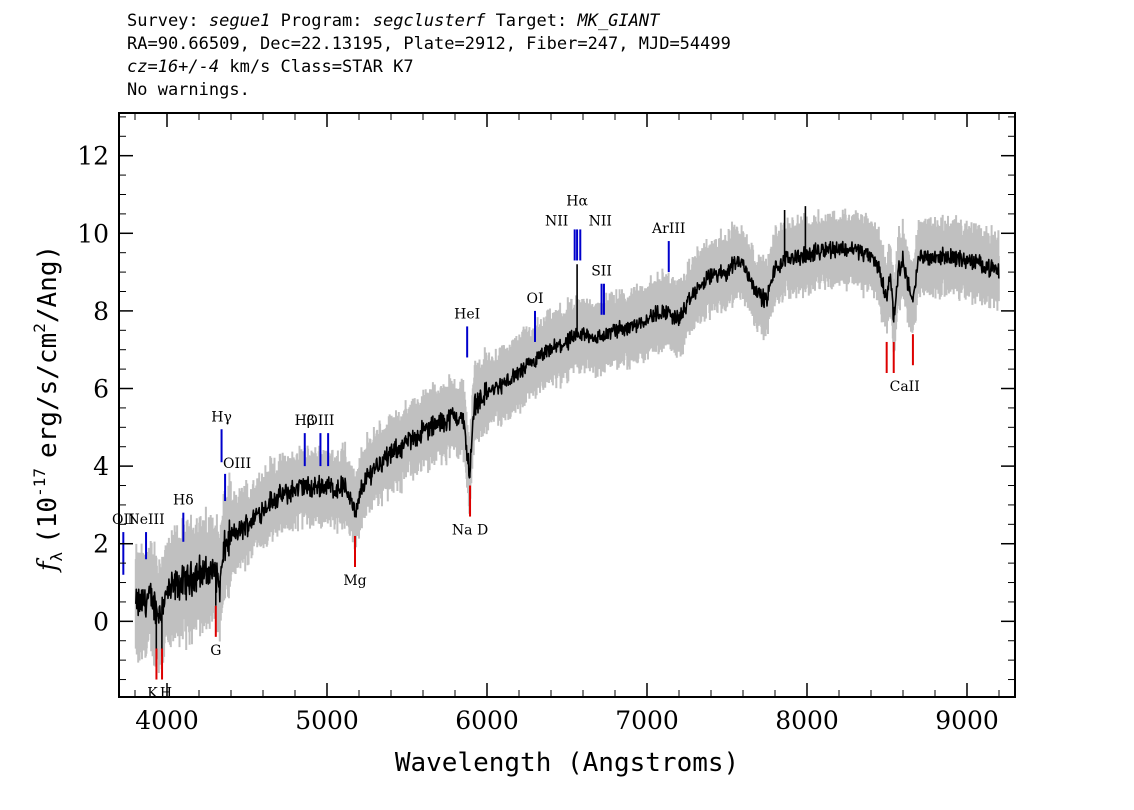  Describe the element at coordinates (101, 389) in the screenshot. I see `y-tick-label: 6` at that location.